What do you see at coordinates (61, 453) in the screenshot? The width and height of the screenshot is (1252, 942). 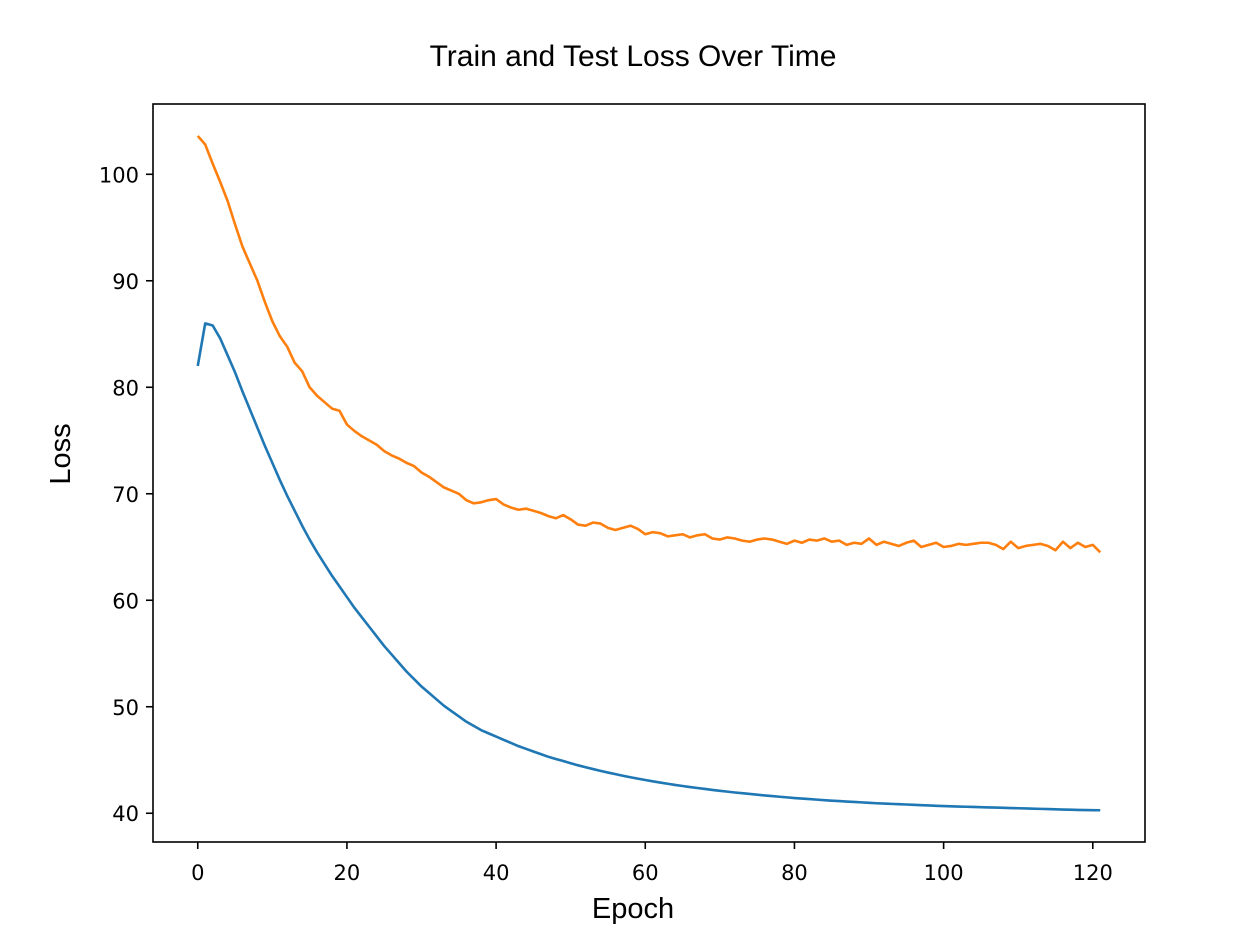 I see `y-axis-label: Loss` at bounding box center [61, 453].